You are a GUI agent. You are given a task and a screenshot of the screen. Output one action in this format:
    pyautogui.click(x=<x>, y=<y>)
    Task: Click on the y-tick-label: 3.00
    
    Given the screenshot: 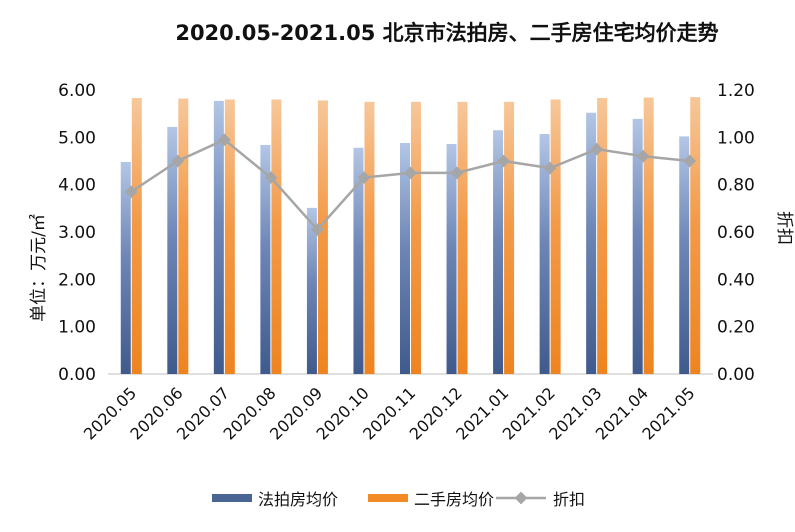 What is the action you would take?
    pyautogui.click(x=77, y=233)
    